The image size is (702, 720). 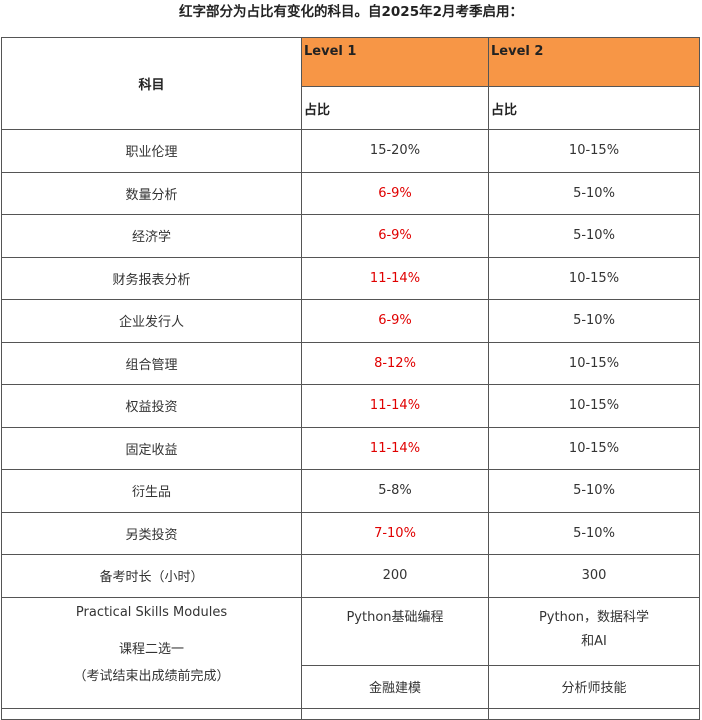 What do you see at coordinates (395, 576) in the screenshot?
I see `study-hours-level1: 200` at bounding box center [395, 576].